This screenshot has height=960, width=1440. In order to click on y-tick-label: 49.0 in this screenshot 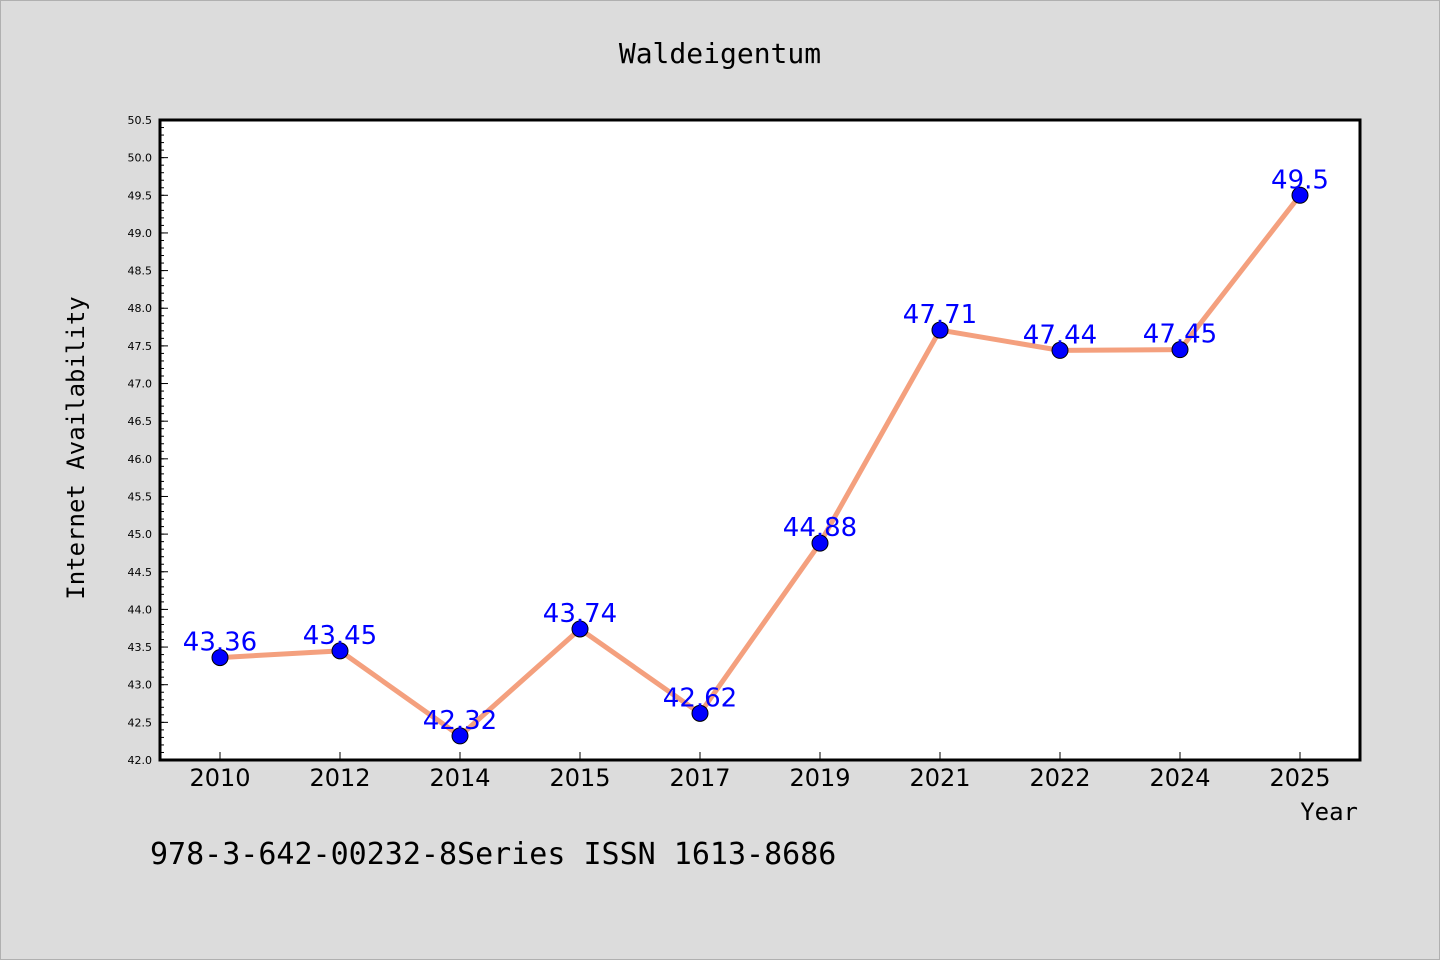, I will do `click(140, 233)`.